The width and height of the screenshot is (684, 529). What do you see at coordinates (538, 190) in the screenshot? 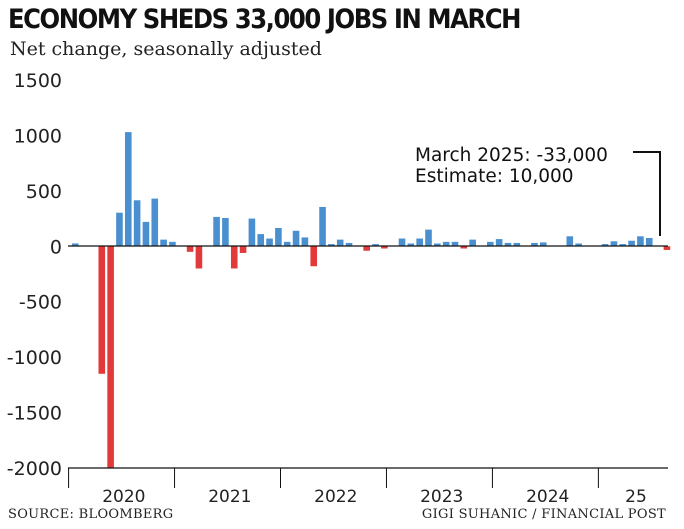
I see `annotation-callout: March 2025: -33,000 Estimate: 10,000` at bounding box center [538, 190].